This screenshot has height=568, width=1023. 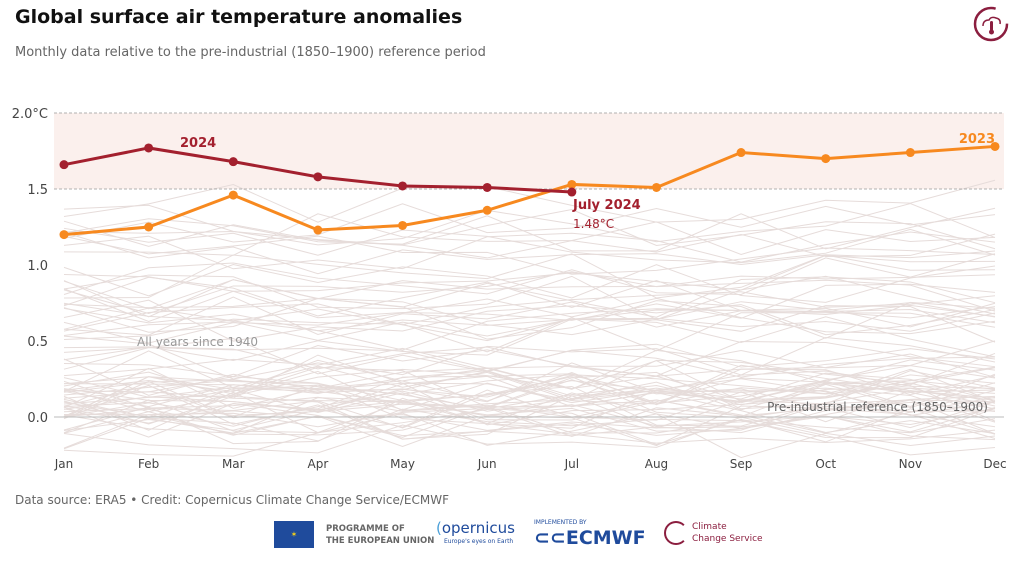 What do you see at coordinates (991, 24) in the screenshot?
I see `c3s-thermometer-icon` at bounding box center [991, 24].